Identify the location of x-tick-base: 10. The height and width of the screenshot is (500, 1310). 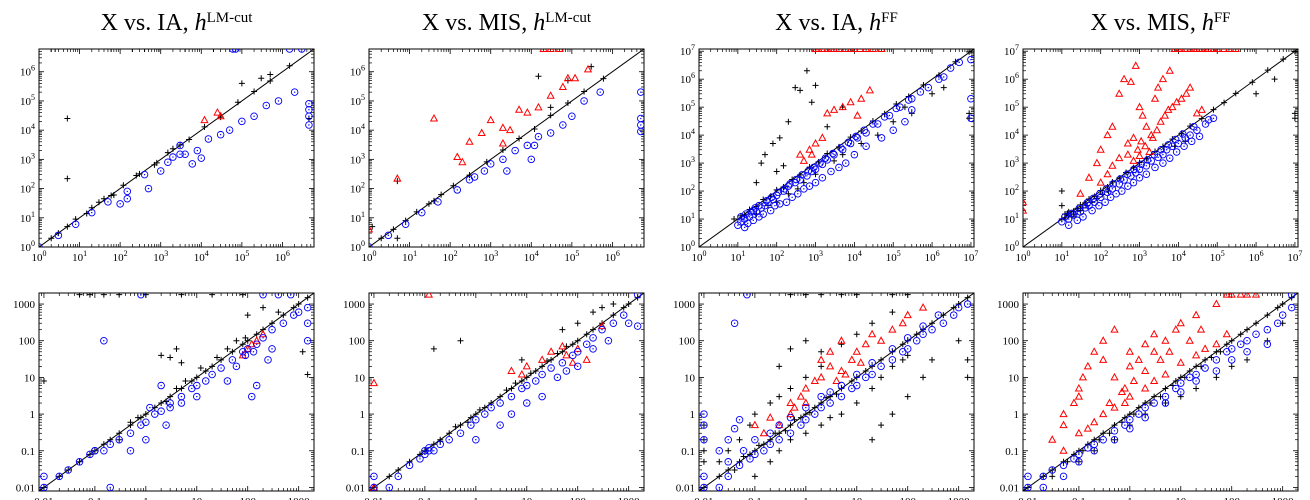
(1216, 258).